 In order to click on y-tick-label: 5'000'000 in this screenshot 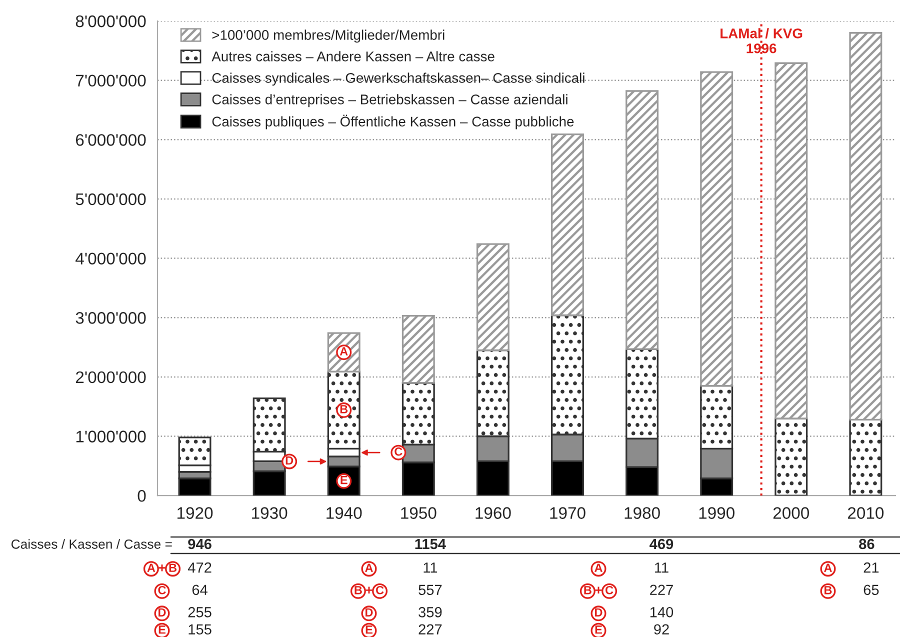, I will do `click(111, 199)`.